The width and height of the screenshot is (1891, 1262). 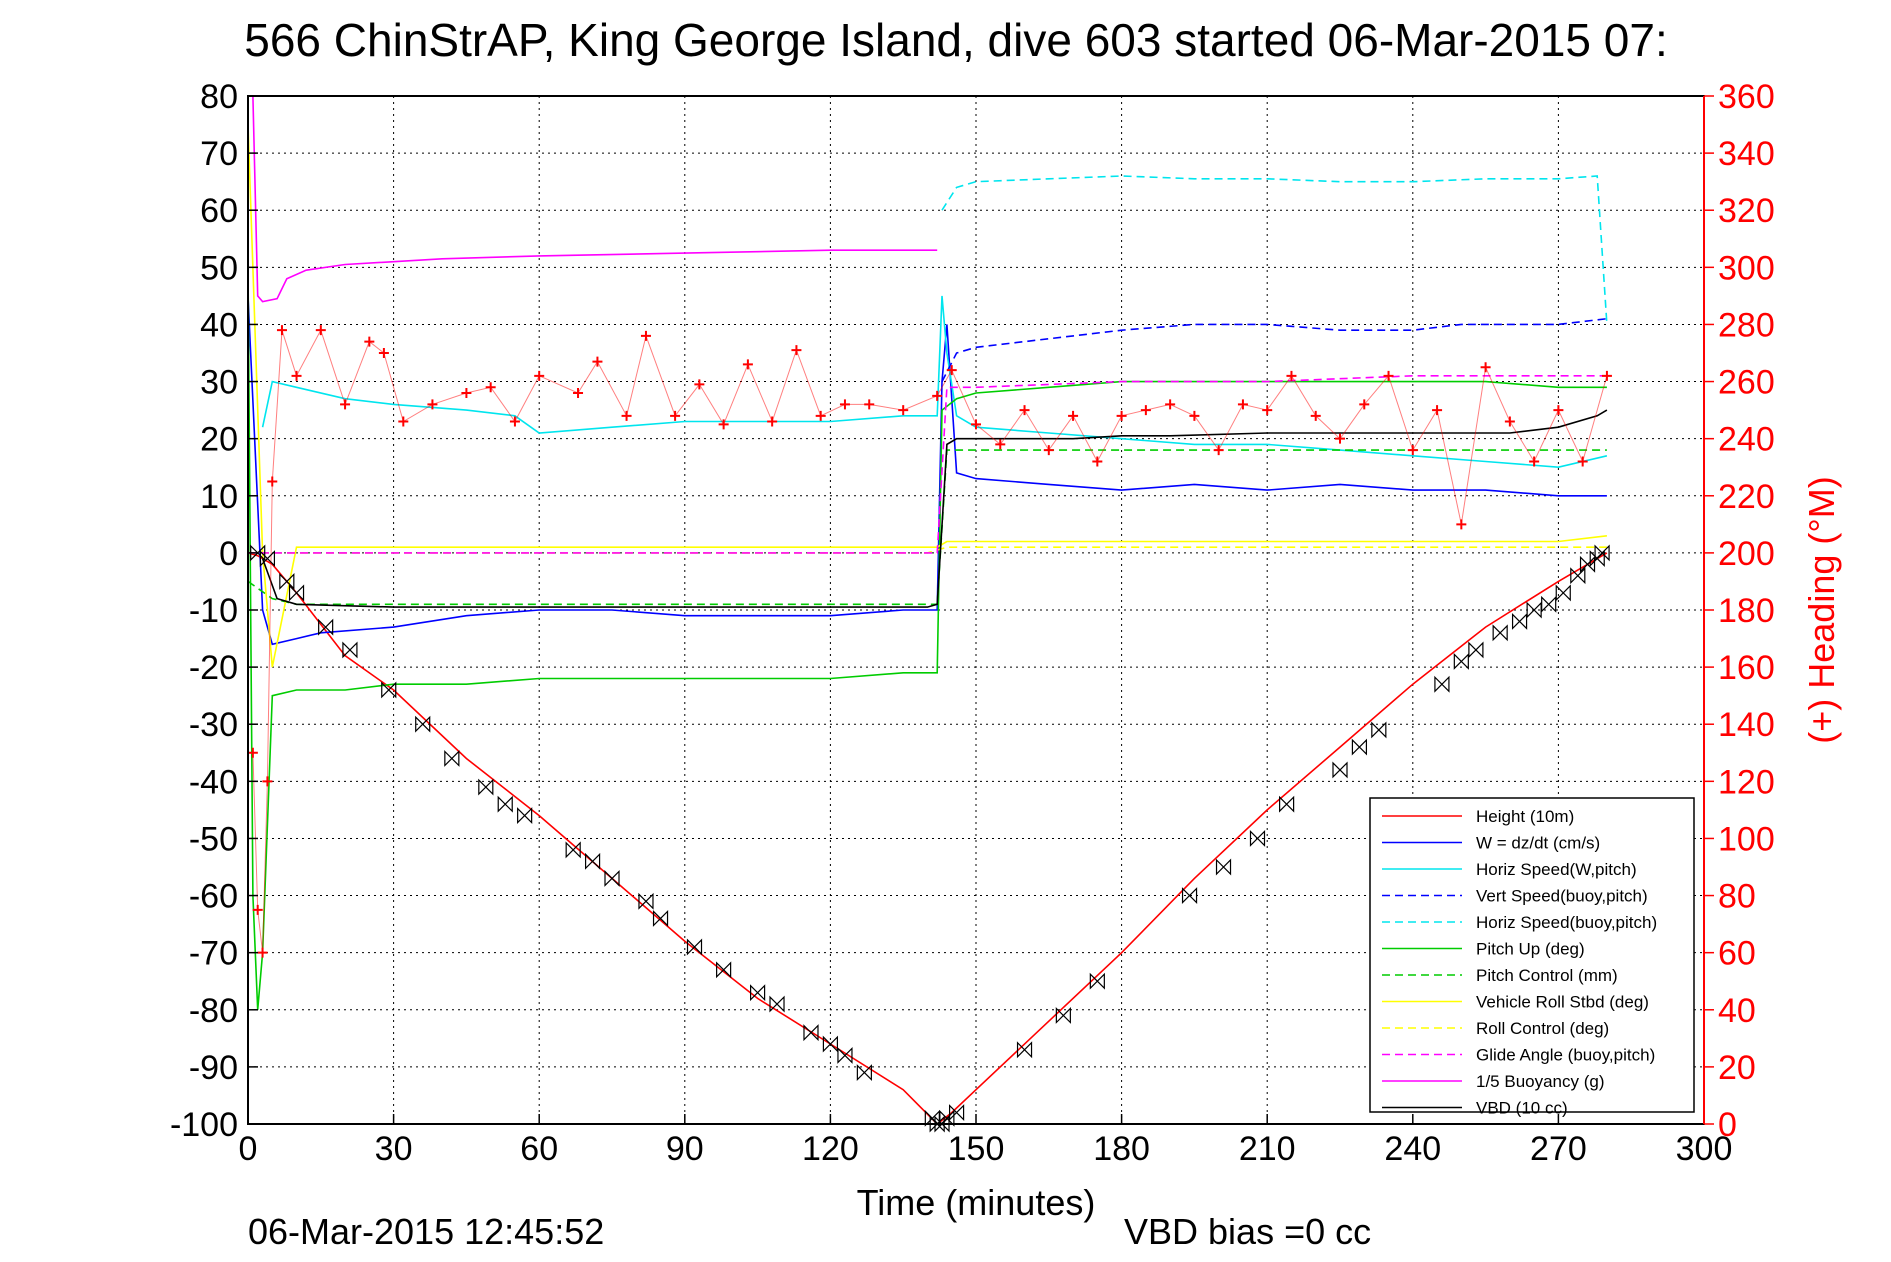 What do you see at coordinates (1737, 1011) in the screenshot?
I see `y2-tick-label: 40` at bounding box center [1737, 1011].